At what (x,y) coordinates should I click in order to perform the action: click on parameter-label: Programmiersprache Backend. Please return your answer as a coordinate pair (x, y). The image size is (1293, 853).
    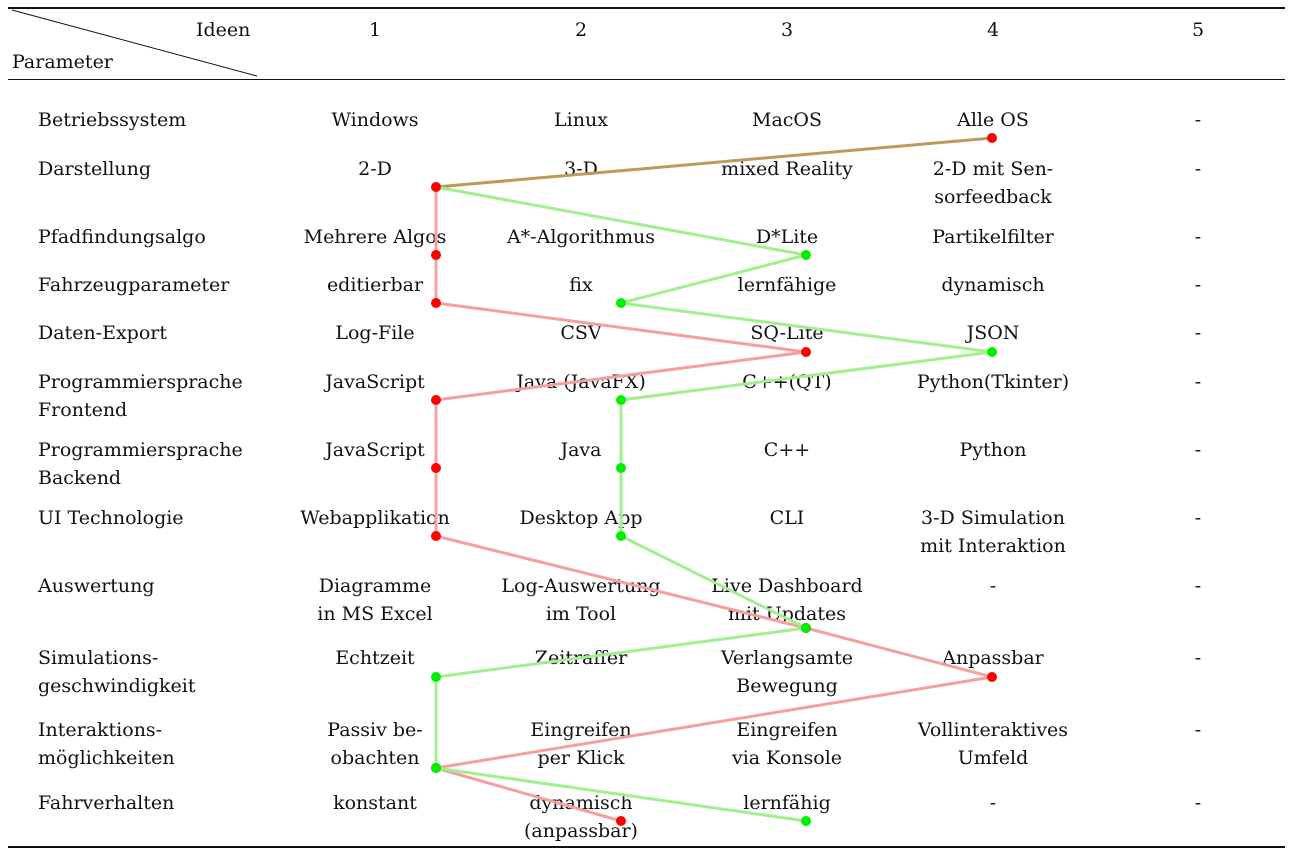
    Looking at the image, I should click on (140, 464).